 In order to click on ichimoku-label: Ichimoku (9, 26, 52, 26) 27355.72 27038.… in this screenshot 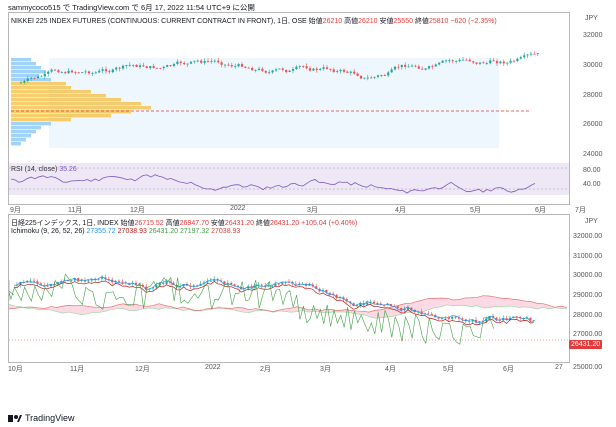, I will do `click(126, 231)`.